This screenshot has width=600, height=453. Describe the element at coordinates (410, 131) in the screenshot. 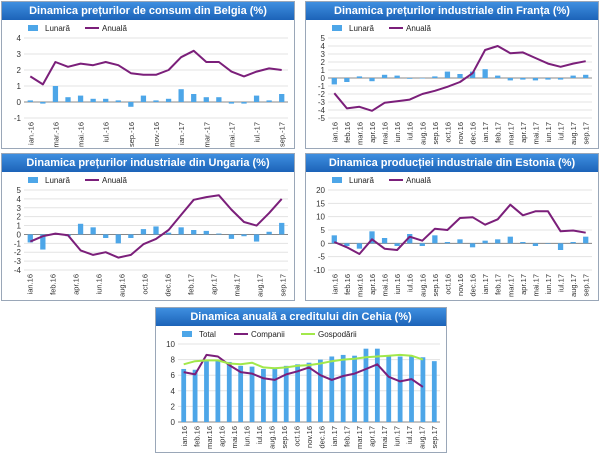

I see `x-tick-label: iul.16` at that location.